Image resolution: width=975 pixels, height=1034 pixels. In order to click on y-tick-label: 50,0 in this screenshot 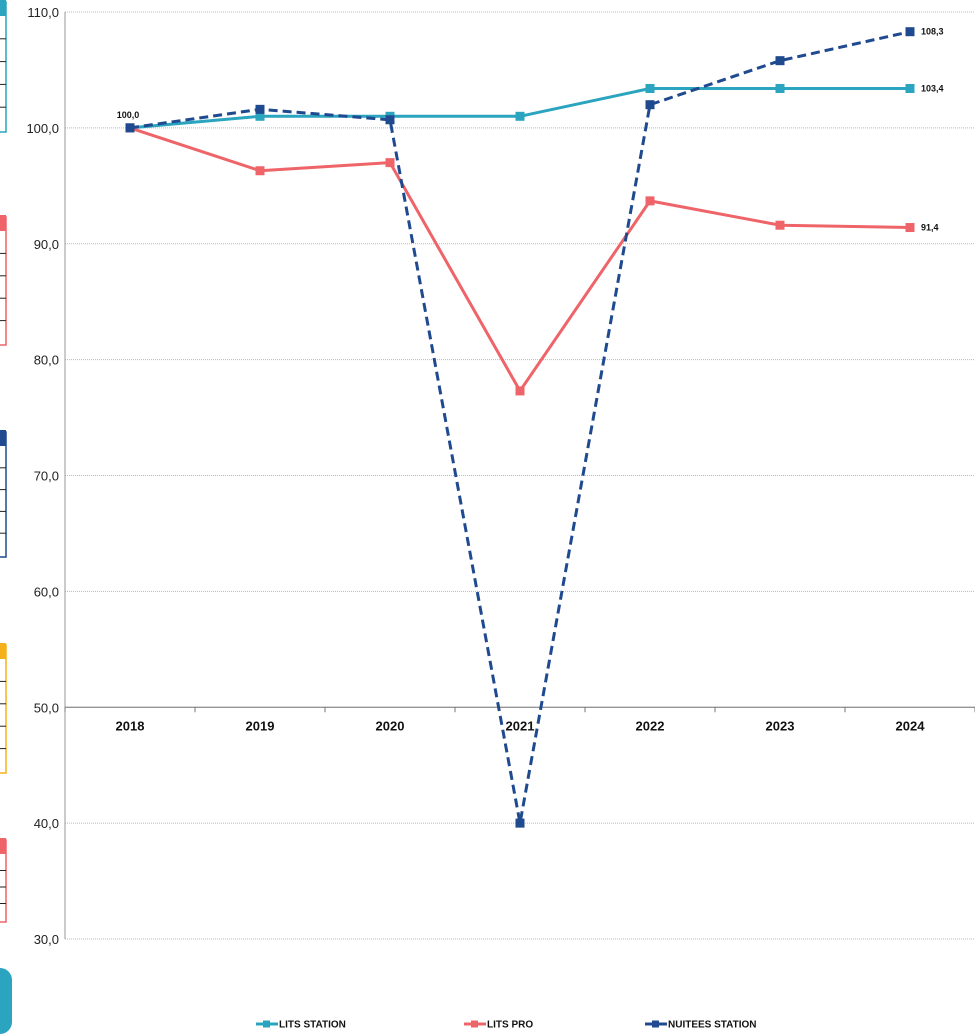, I will do `click(46, 707)`.